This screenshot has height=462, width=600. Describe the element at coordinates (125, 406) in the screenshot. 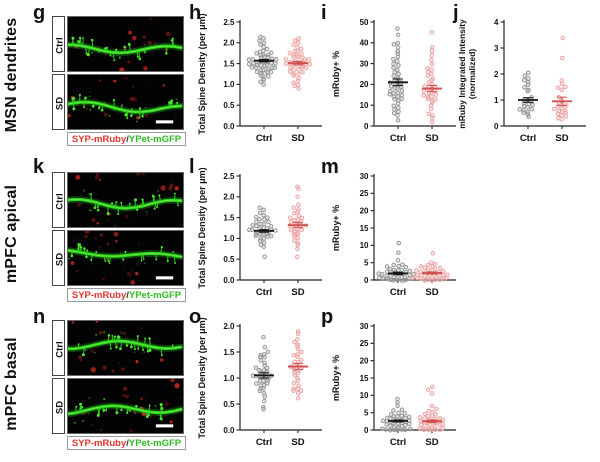

I see `microscopy-image-basal-sd` at that location.